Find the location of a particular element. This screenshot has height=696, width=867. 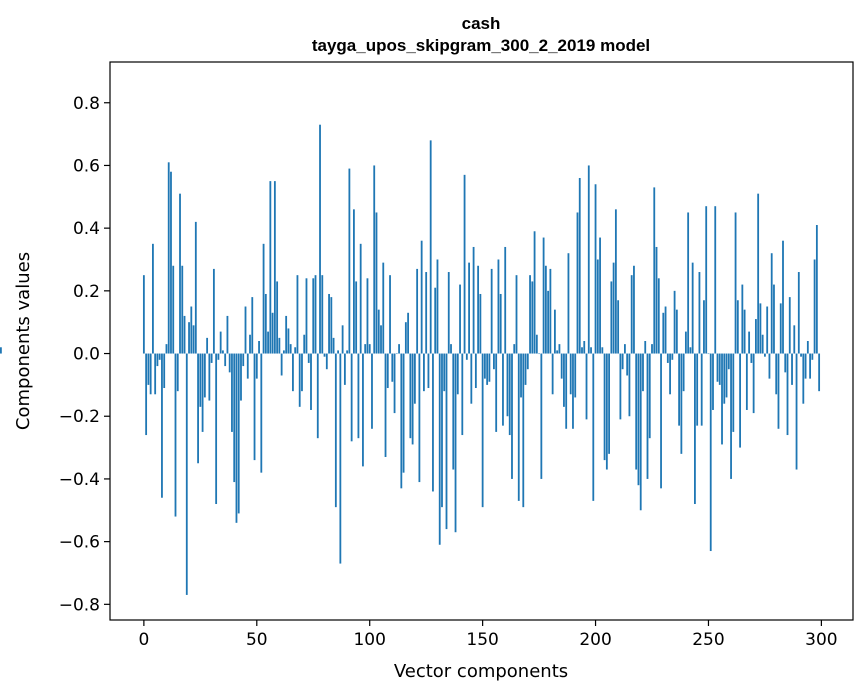

y-tick-label: −0.8 is located at coordinates (79, 605).